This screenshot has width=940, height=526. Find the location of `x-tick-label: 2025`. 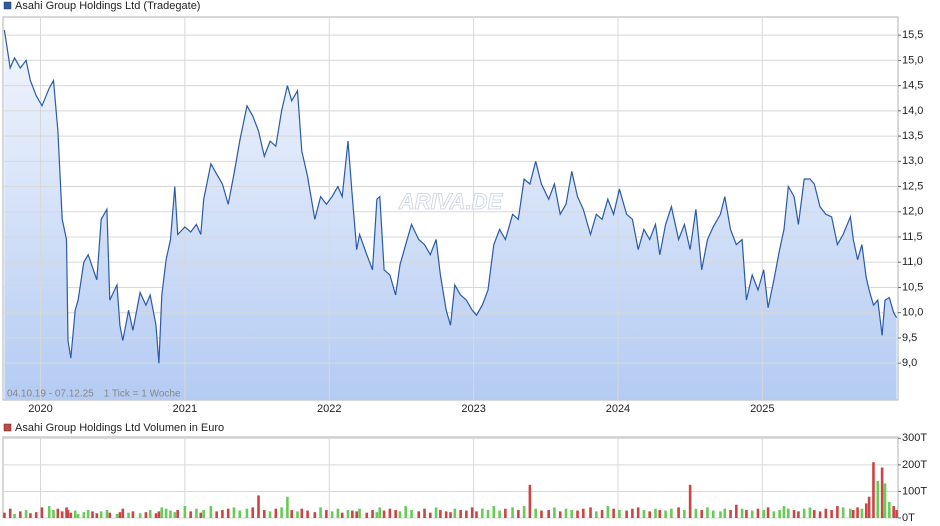

x-tick-label: 2025 is located at coordinates (762, 409).